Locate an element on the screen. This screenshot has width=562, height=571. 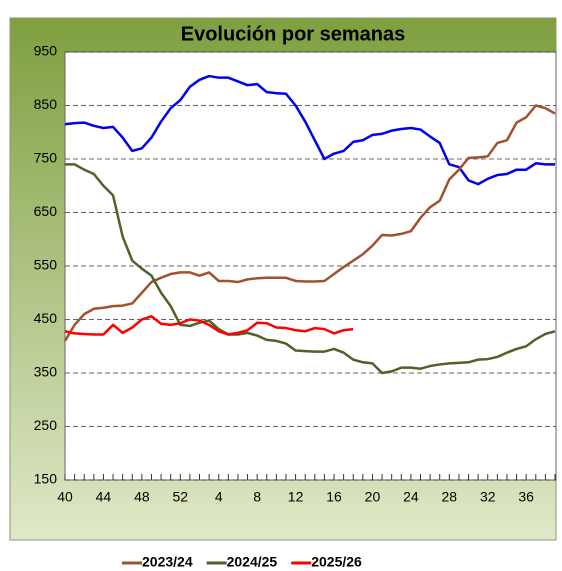
x-tick-label: 48 is located at coordinates (142, 497).